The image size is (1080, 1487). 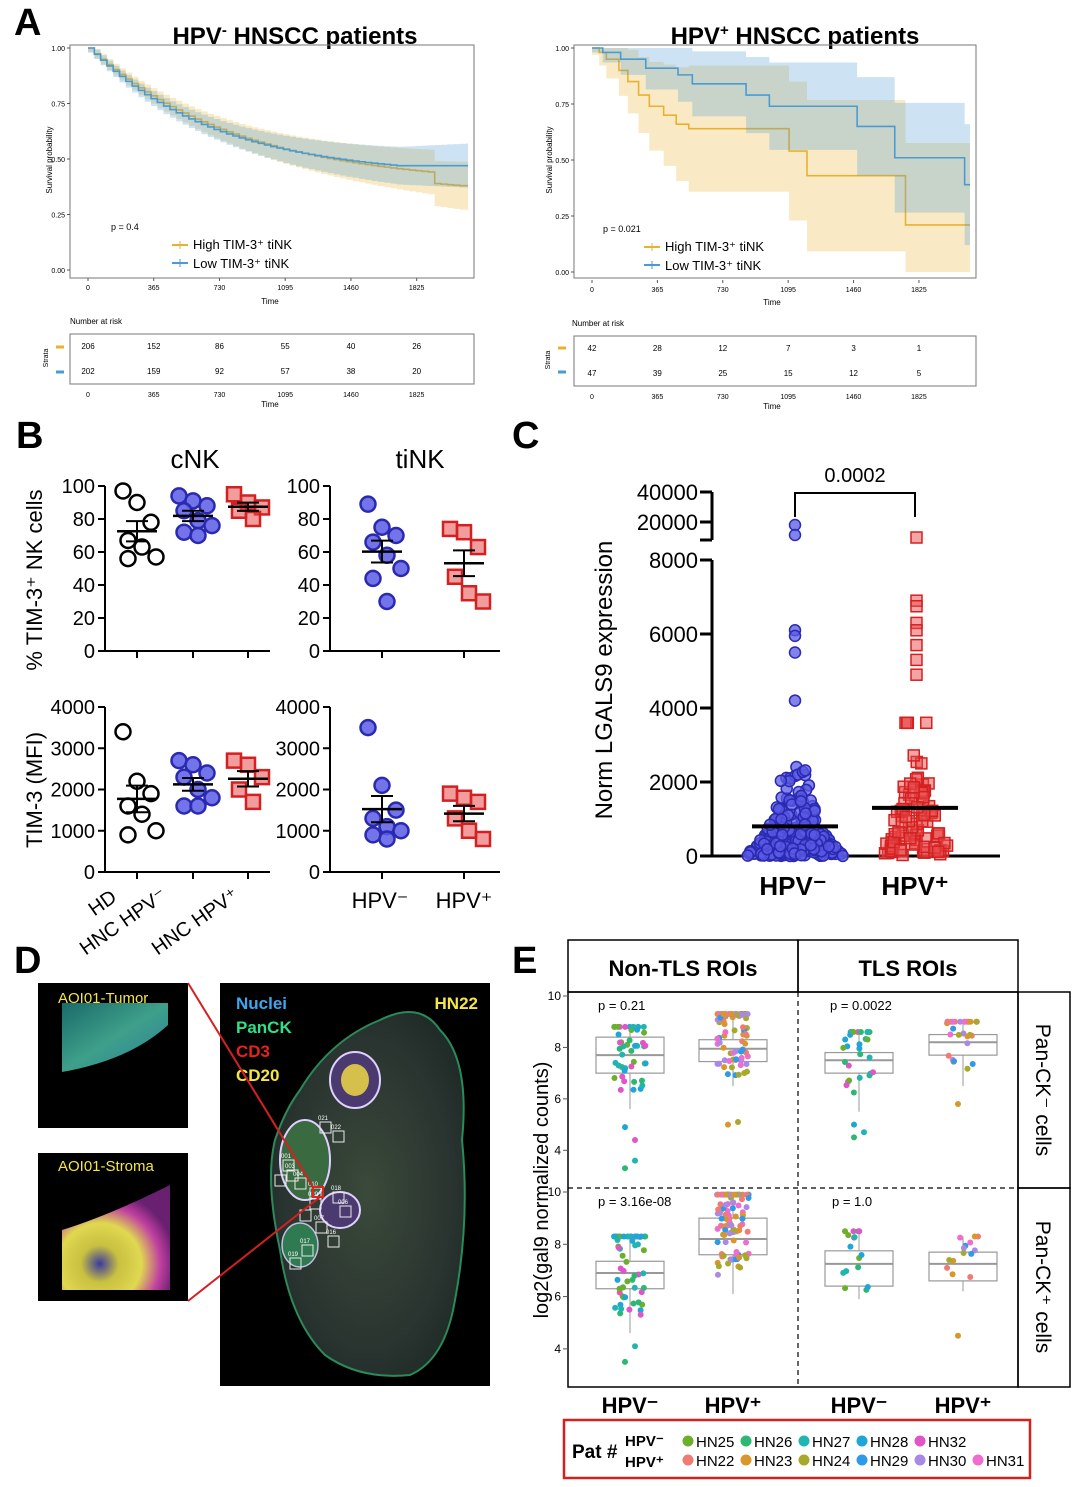 I want to click on e-p-value: p = 1.0, so click(x=852, y=1201).